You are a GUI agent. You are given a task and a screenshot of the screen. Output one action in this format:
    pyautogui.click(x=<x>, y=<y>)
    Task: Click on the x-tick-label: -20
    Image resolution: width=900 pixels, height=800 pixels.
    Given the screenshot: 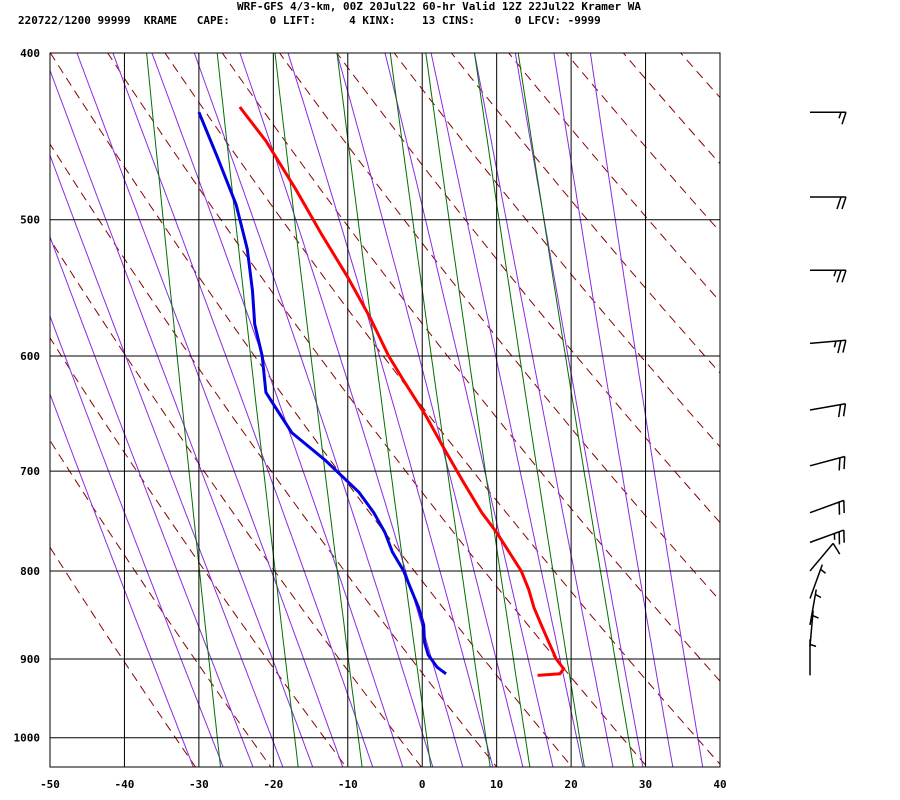 What is the action you would take?
    pyautogui.click(x=273, y=784)
    